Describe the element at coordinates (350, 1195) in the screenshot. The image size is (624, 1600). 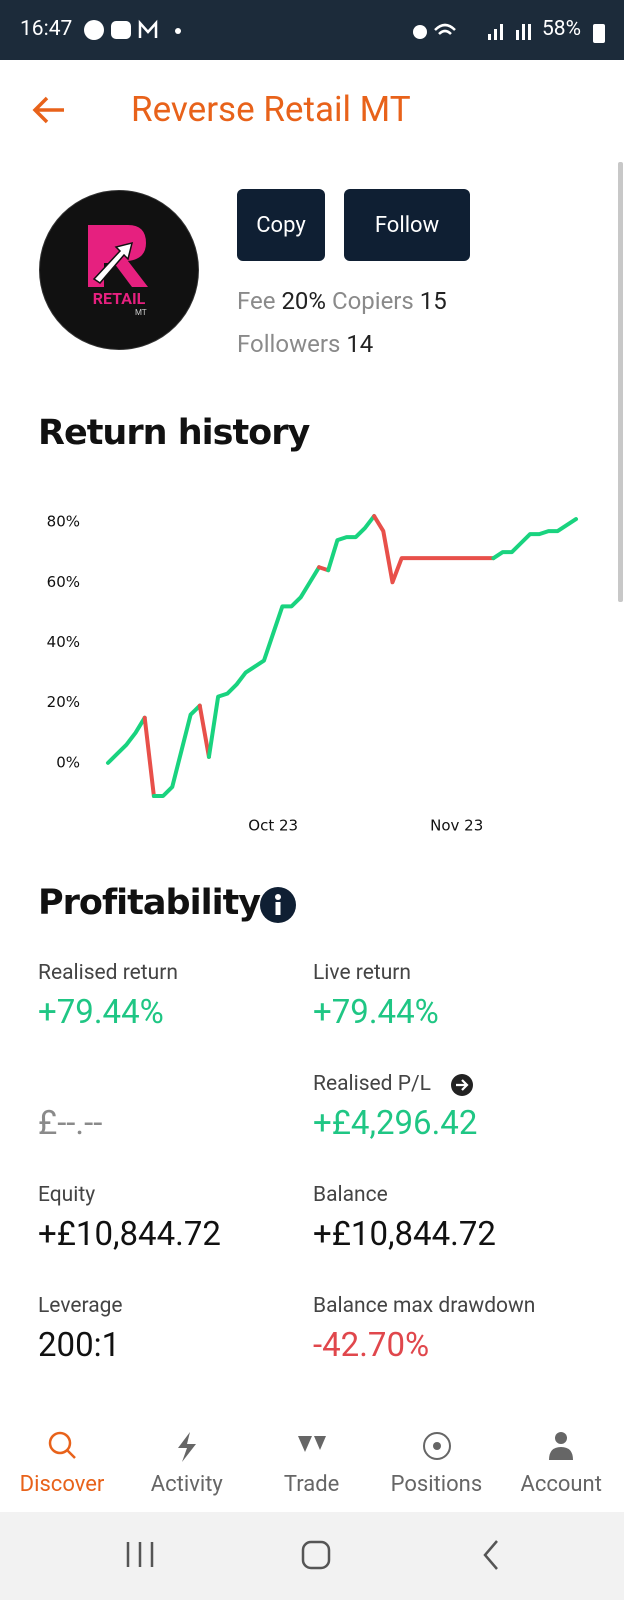
I see `metric-label: Balance` at that location.